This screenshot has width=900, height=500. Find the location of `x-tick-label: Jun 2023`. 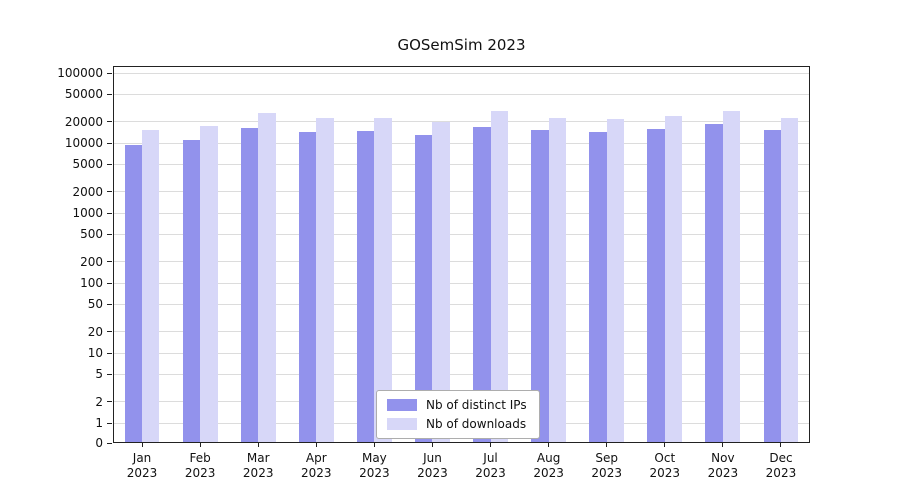

x-tick-label: Jun 2023 is located at coordinates (432, 465).